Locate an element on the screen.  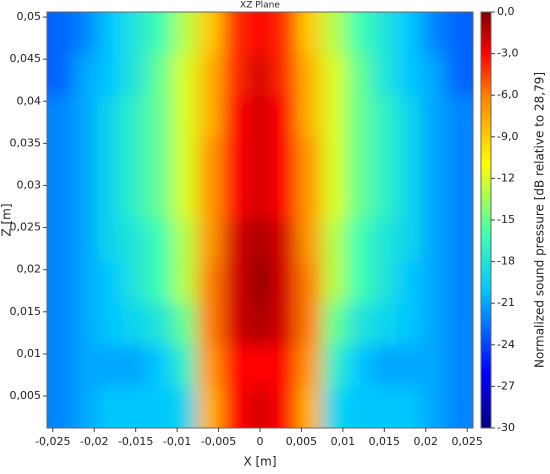
x-axis-label: X [m] is located at coordinates (259, 462).